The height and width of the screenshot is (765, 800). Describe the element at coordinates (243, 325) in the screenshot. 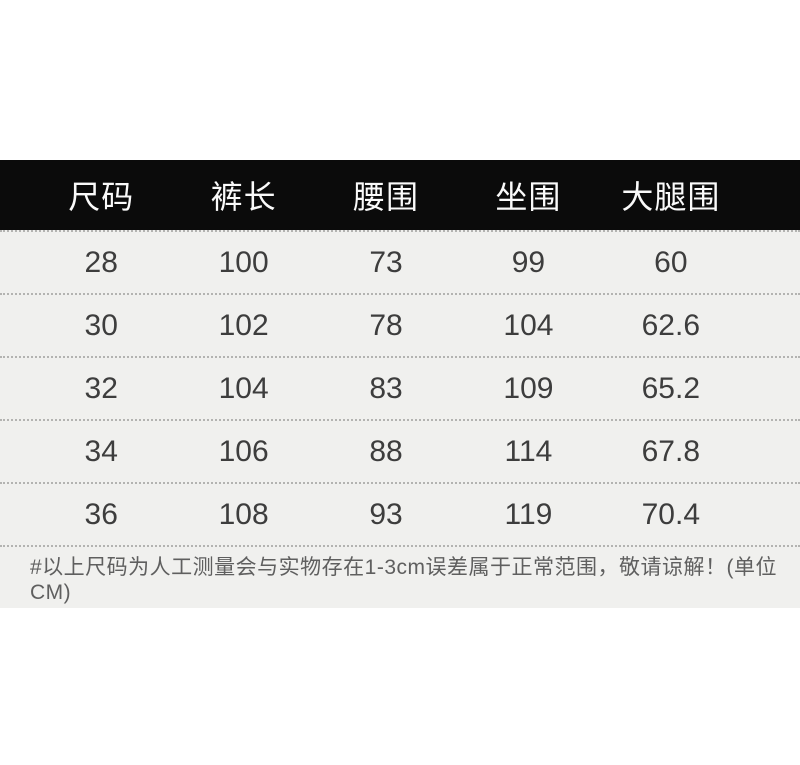

I see `pant-length-cell: 102` at that location.